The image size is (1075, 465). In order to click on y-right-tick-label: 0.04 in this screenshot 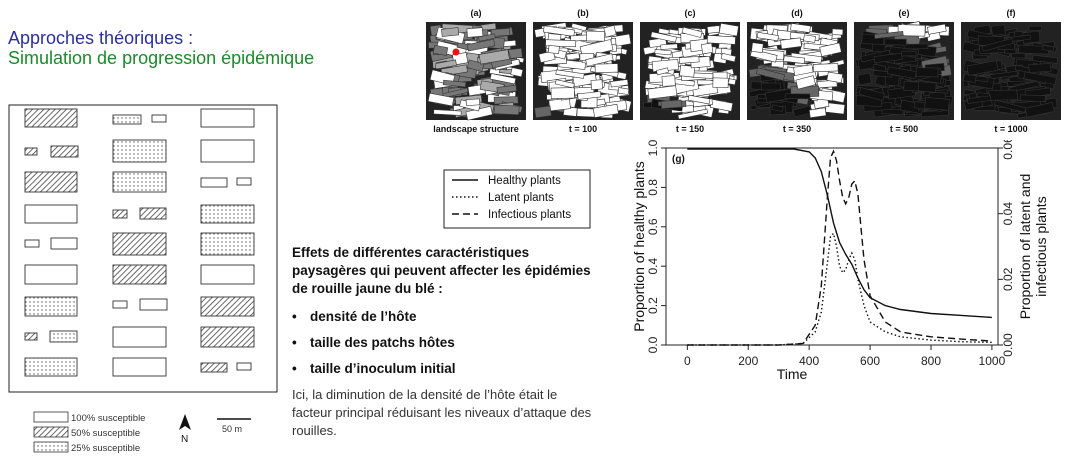, I will do `click(1008, 214)`.